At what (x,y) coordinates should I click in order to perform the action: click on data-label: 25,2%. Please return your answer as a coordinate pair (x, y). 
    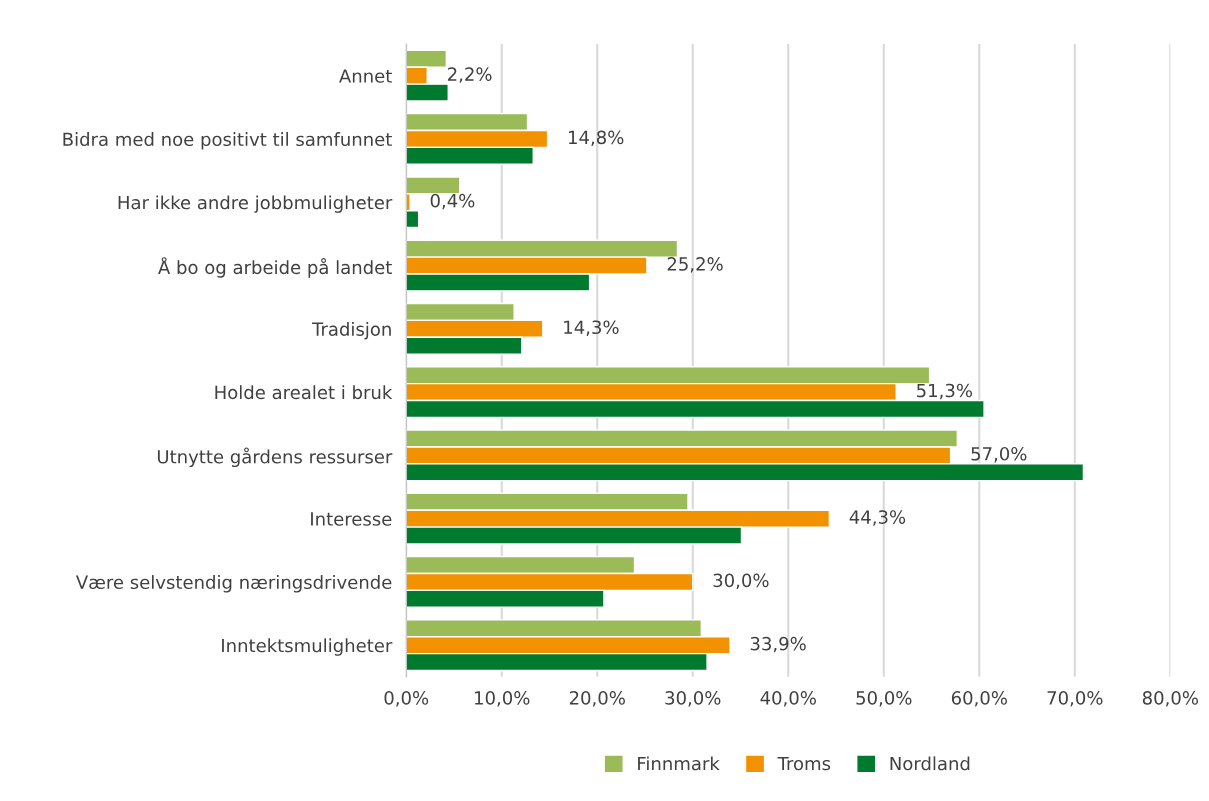
    Looking at the image, I should click on (695, 265).